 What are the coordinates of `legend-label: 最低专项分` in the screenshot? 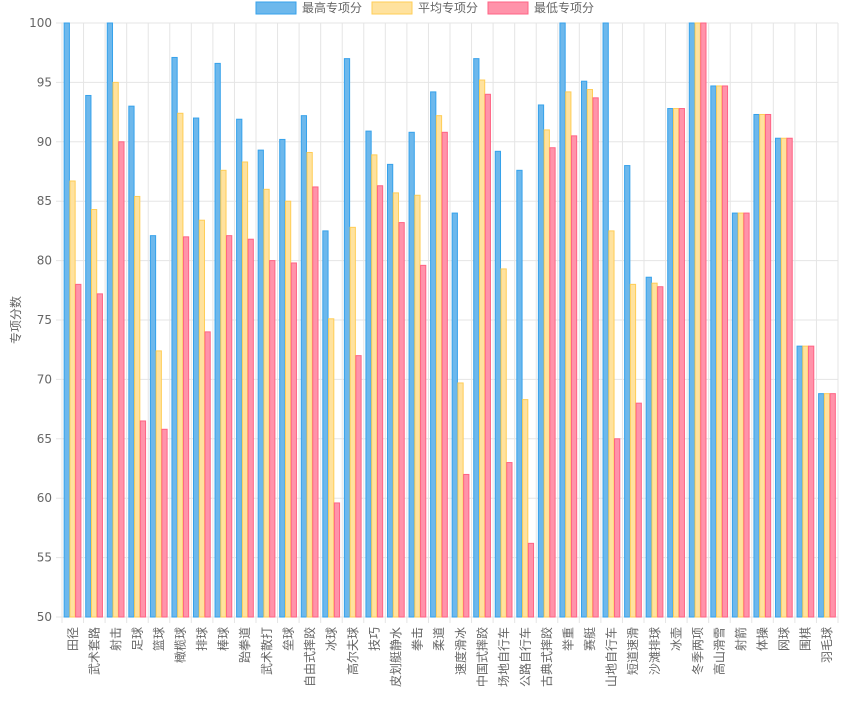 It's located at (564, 7).